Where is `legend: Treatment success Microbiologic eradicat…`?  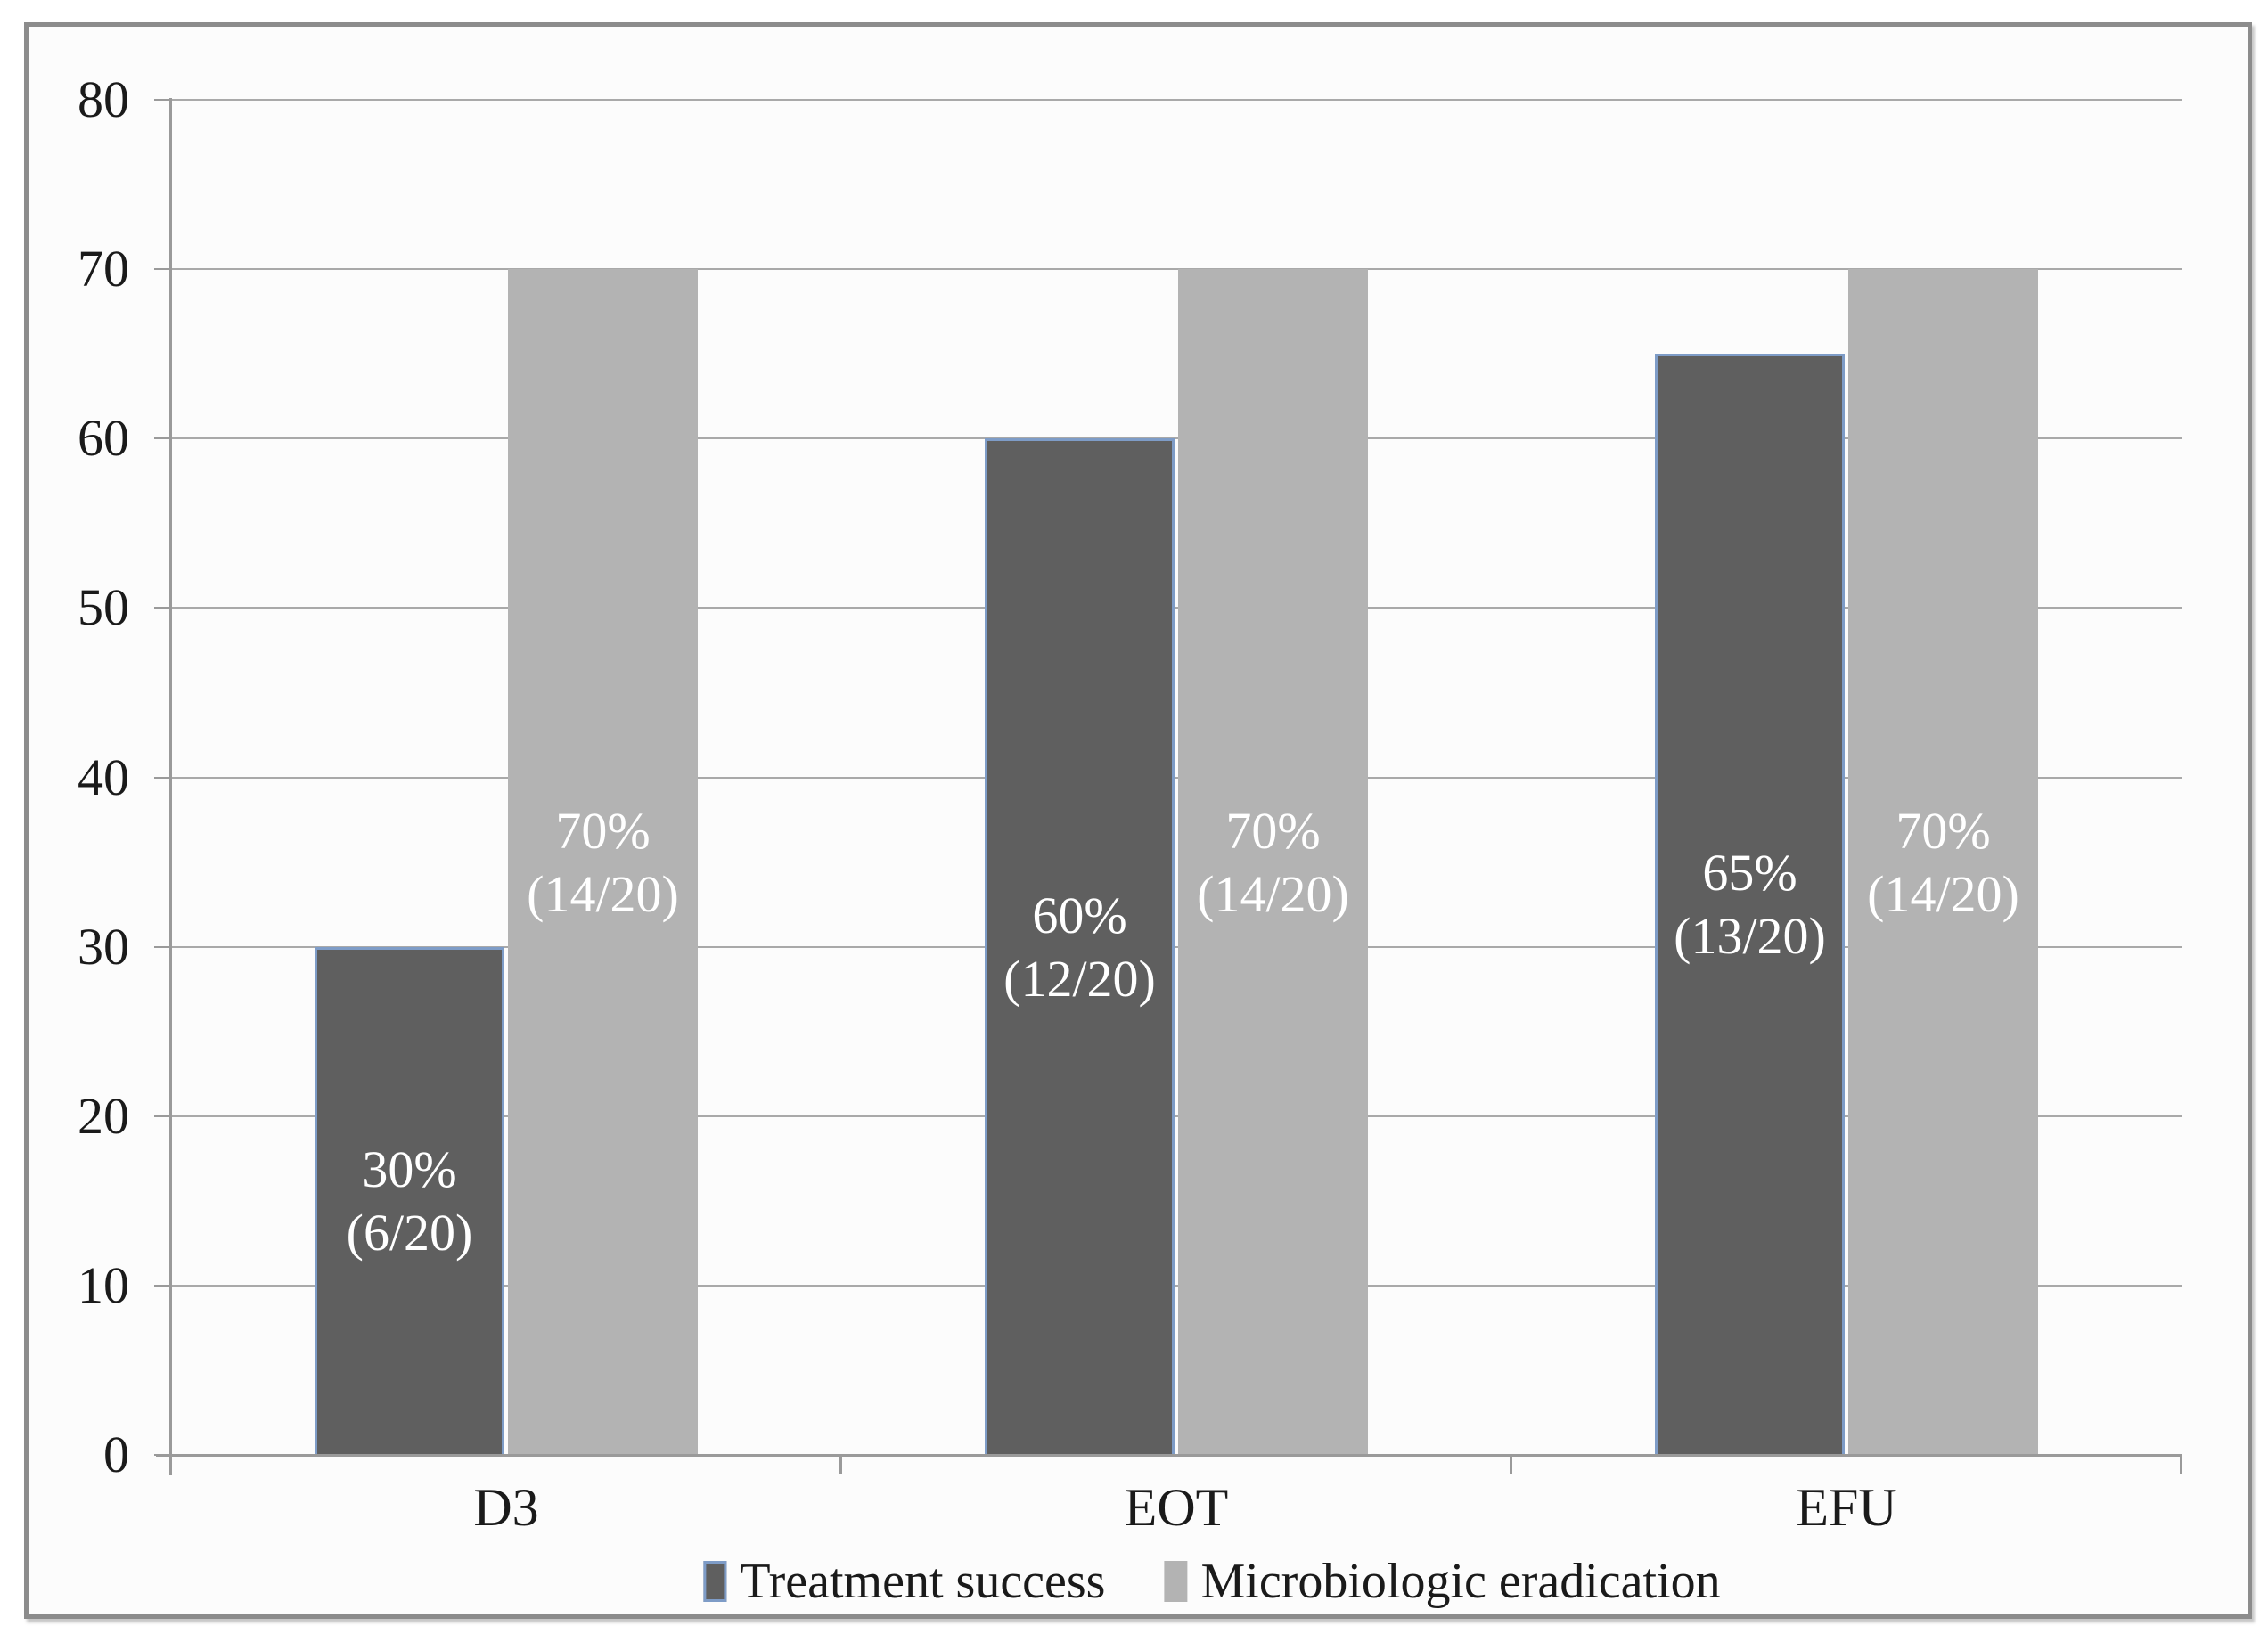 legend: Treatment success Microbiologic eradicat… is located at coordinates (1212, 1581).